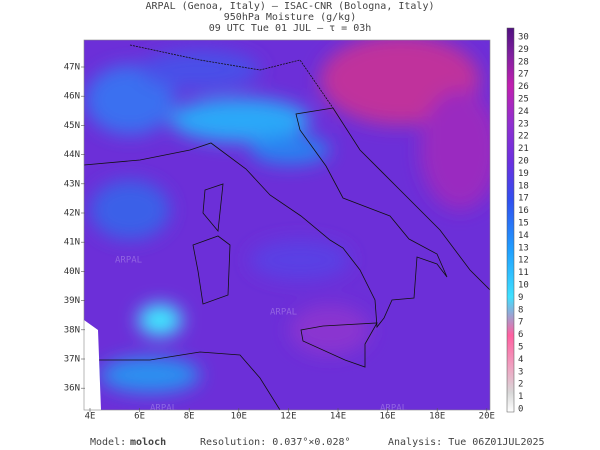  I want to click on colorbar-label: 12, so click(523, 261).